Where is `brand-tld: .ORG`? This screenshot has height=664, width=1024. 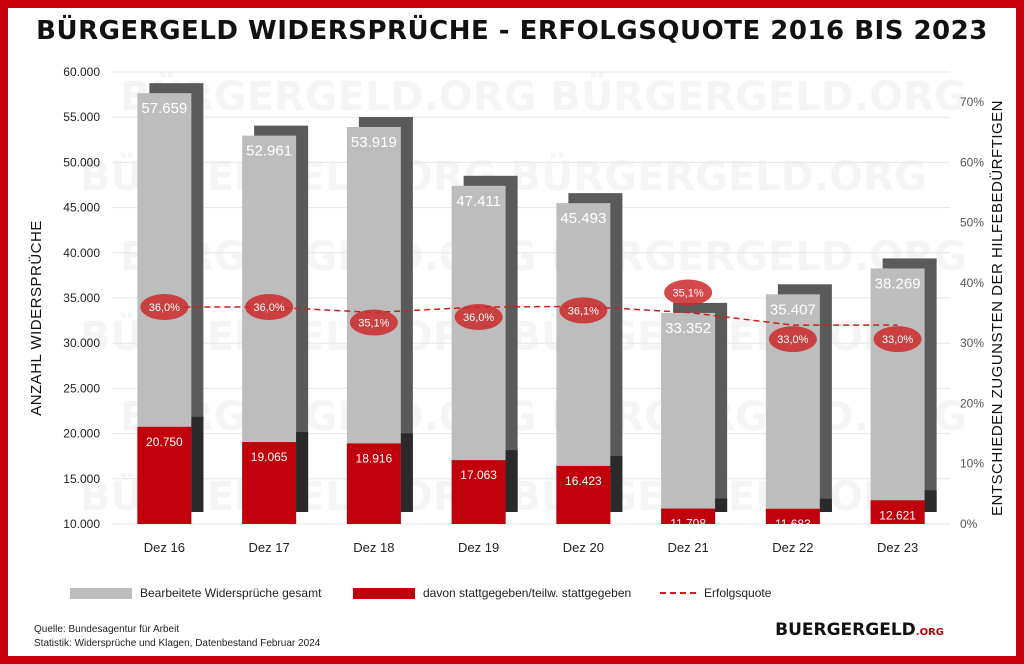 brand-tld: .ORG is located at coordinates (929, 632).